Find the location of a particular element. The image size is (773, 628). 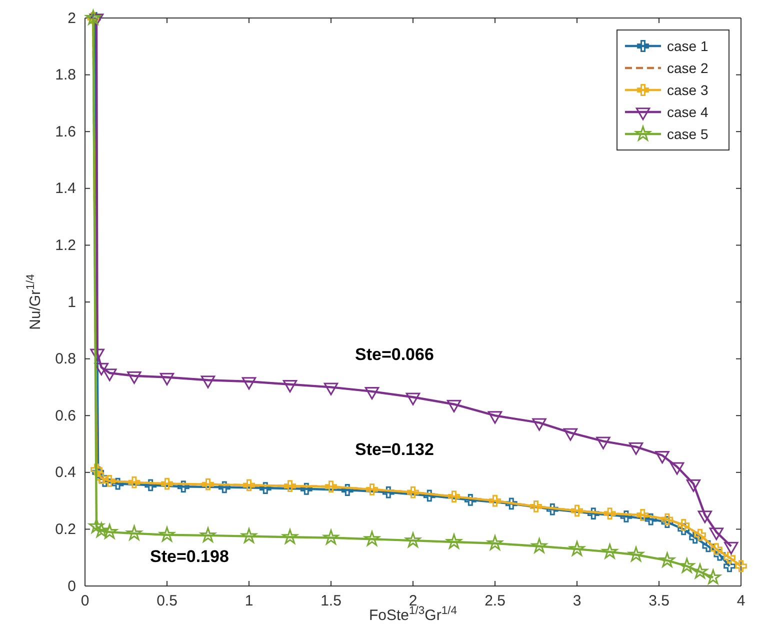

annotation: Ste=0.066 is located at coordinates (394, 354).